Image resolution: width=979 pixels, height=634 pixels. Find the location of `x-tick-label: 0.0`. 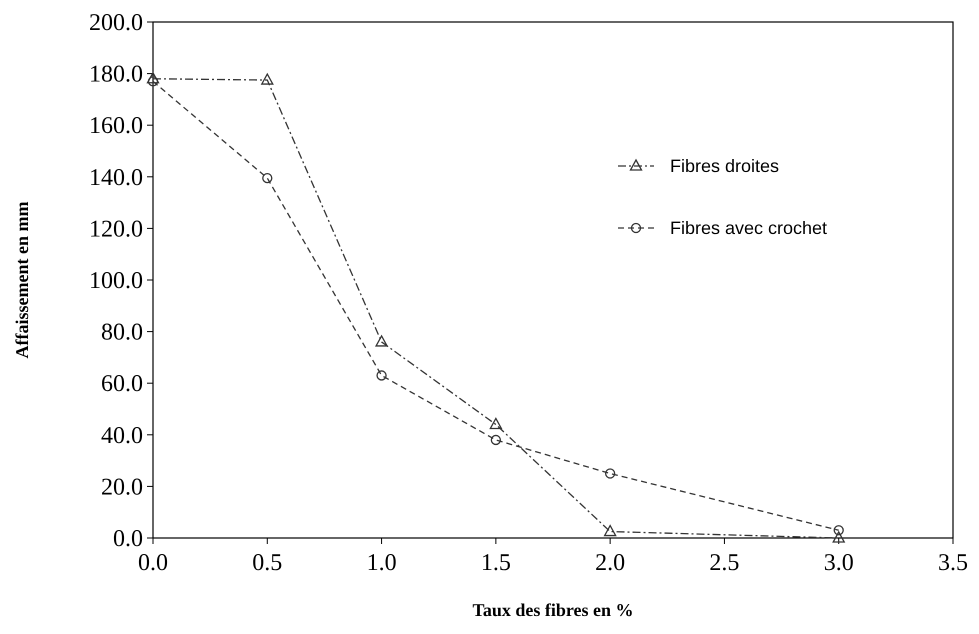

x-tick-label: 0.0 is located at coordinates (153, 563).